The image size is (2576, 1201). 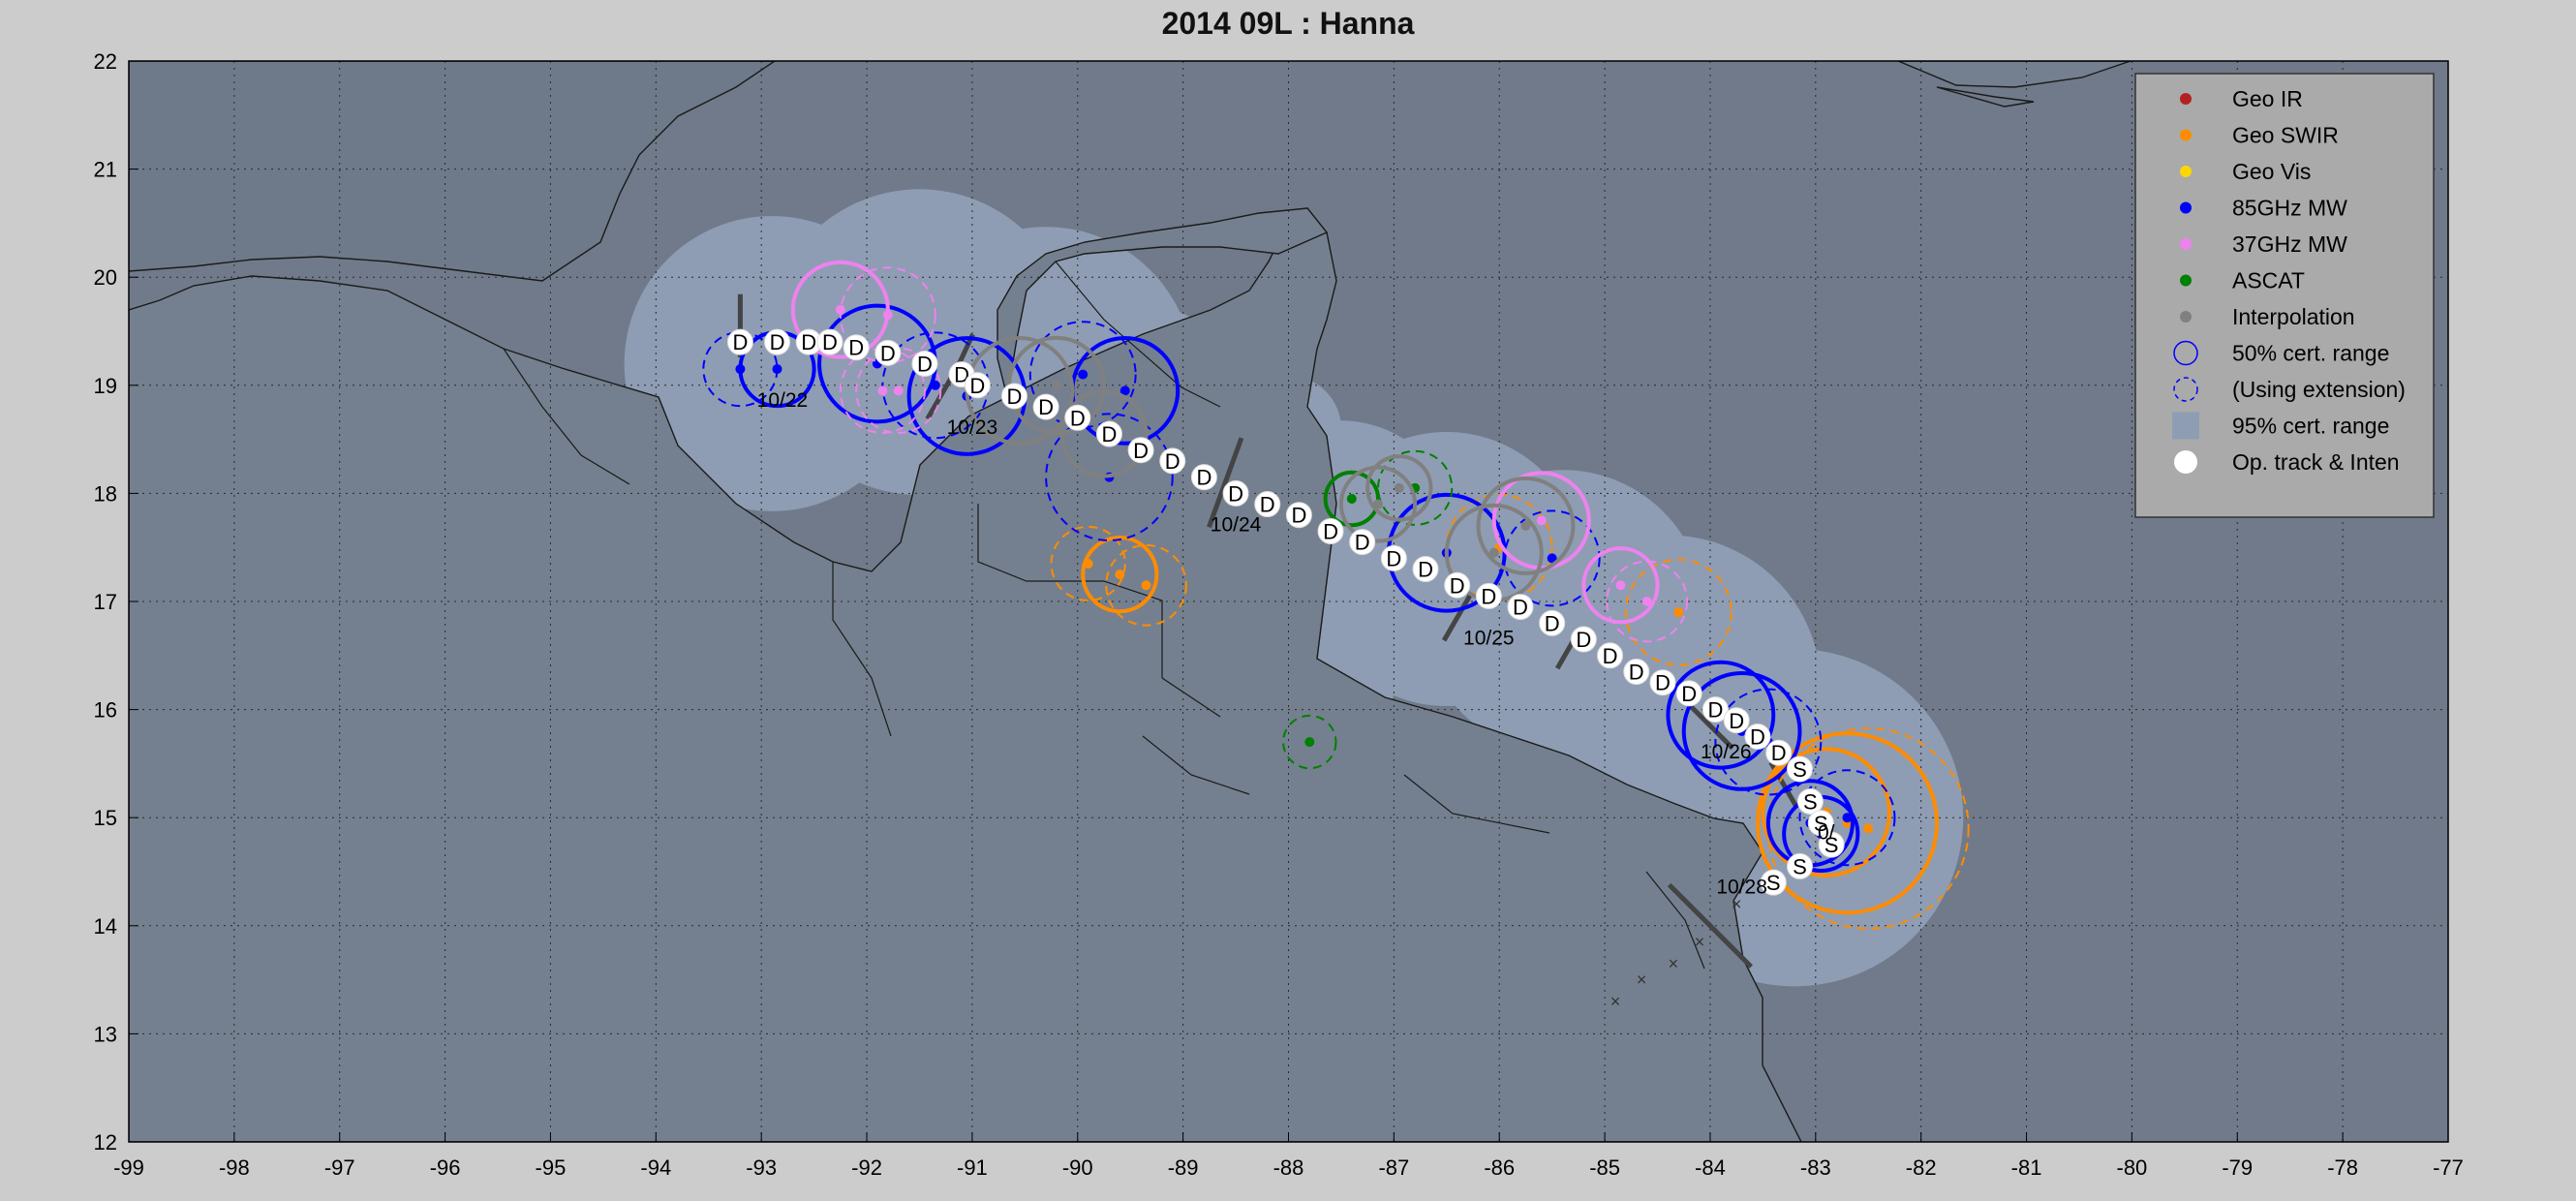 What do you see at coordinates (2237, 1167) in the screenshot?
I see `x-tick-label: -79` at bounding box center [2237, 1167].